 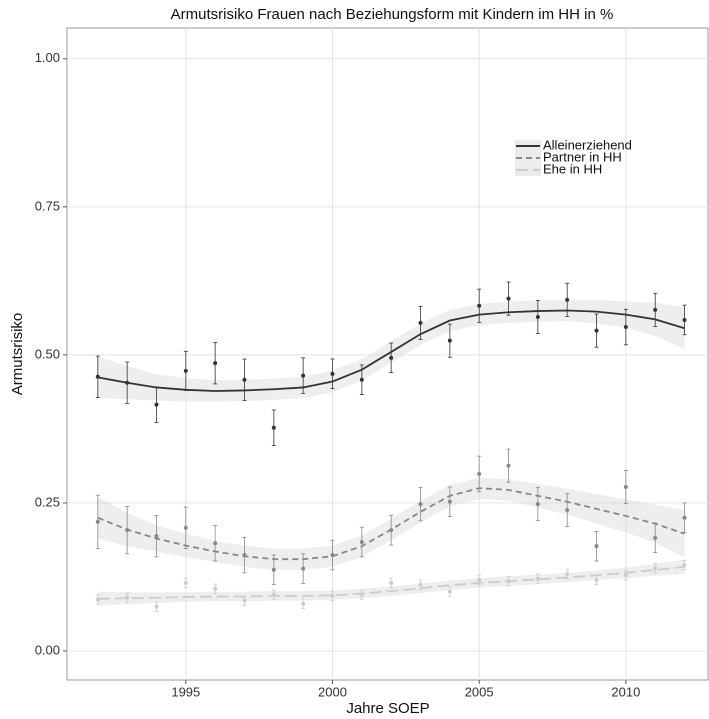 What do you see at coordinates (17, 354) in the screenshot?
I see `y-axis-label: Armutsrisiko` at bounding box center [17, 354].